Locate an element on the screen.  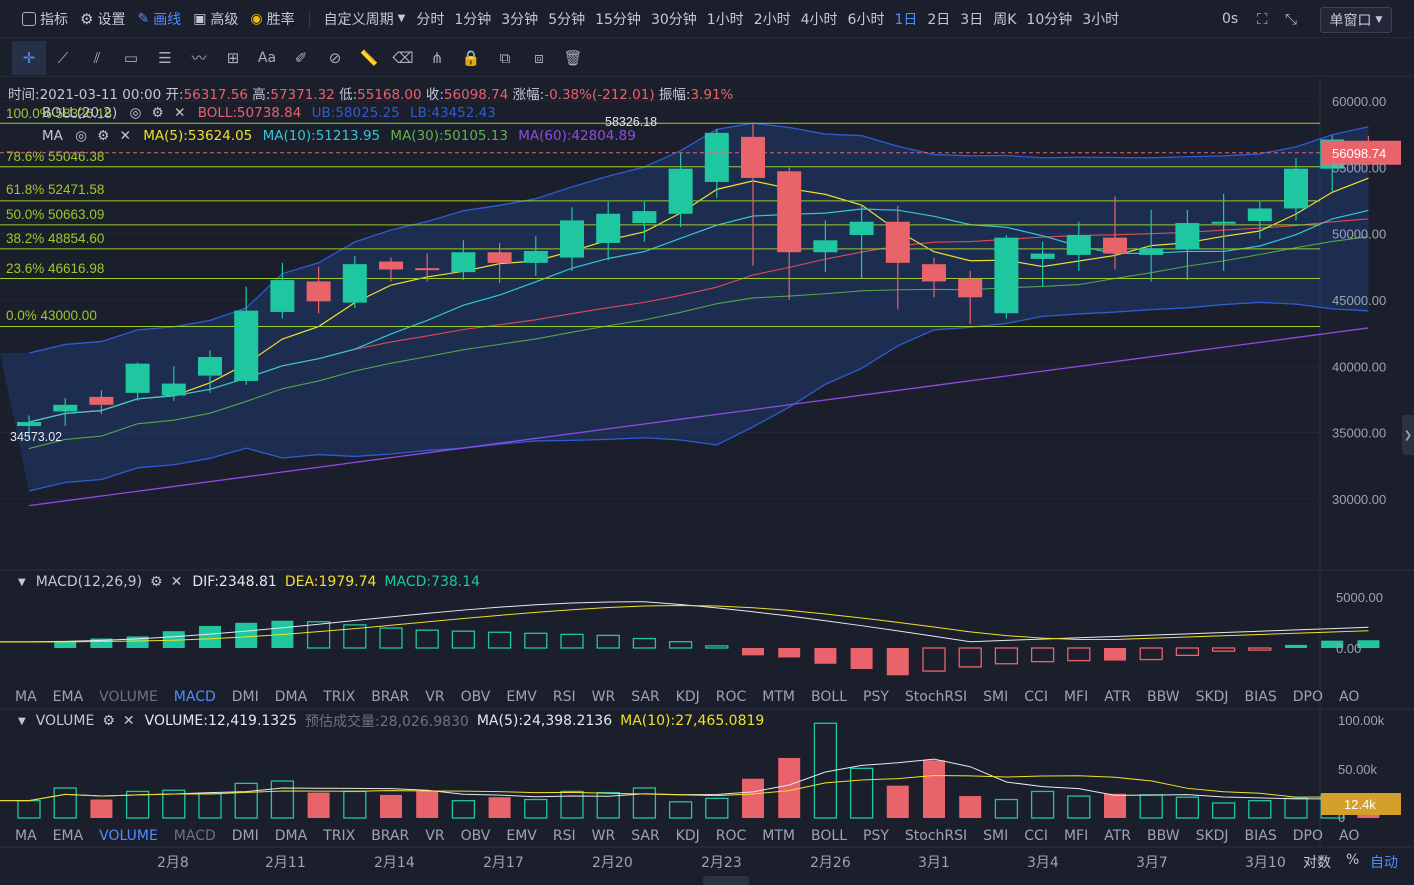
indicator-tab-smi: SMI is located at coordinates (996, 836).